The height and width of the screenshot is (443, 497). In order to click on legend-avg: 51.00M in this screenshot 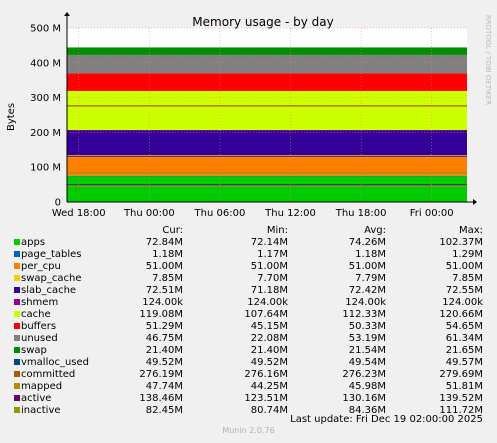, I will do `click(367, 266)`.